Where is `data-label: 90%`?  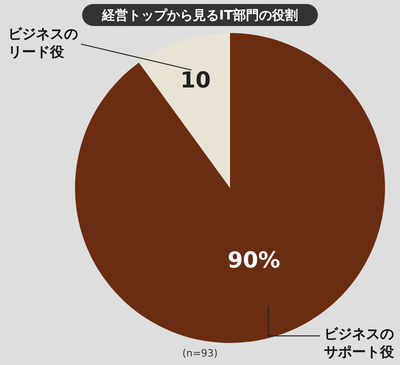 data-label: 90% is located at coordinates (254, 261).